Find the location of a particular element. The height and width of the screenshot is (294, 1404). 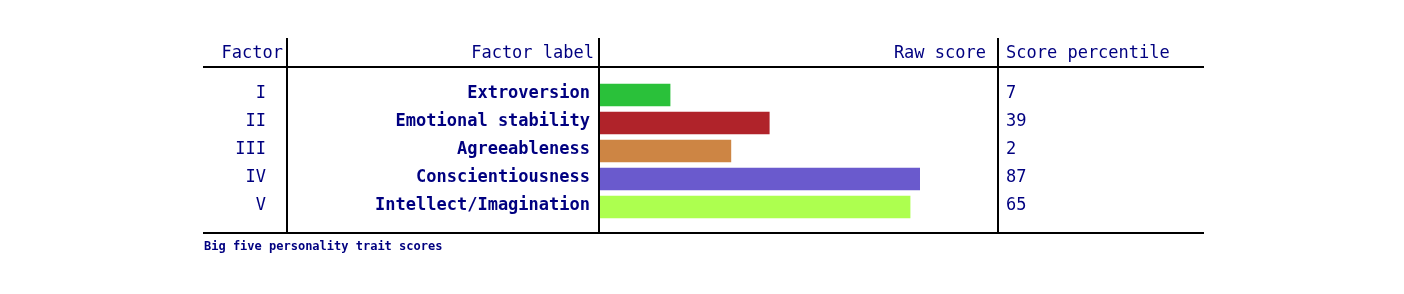

text: 87 is located at coordinates (1016, 176).